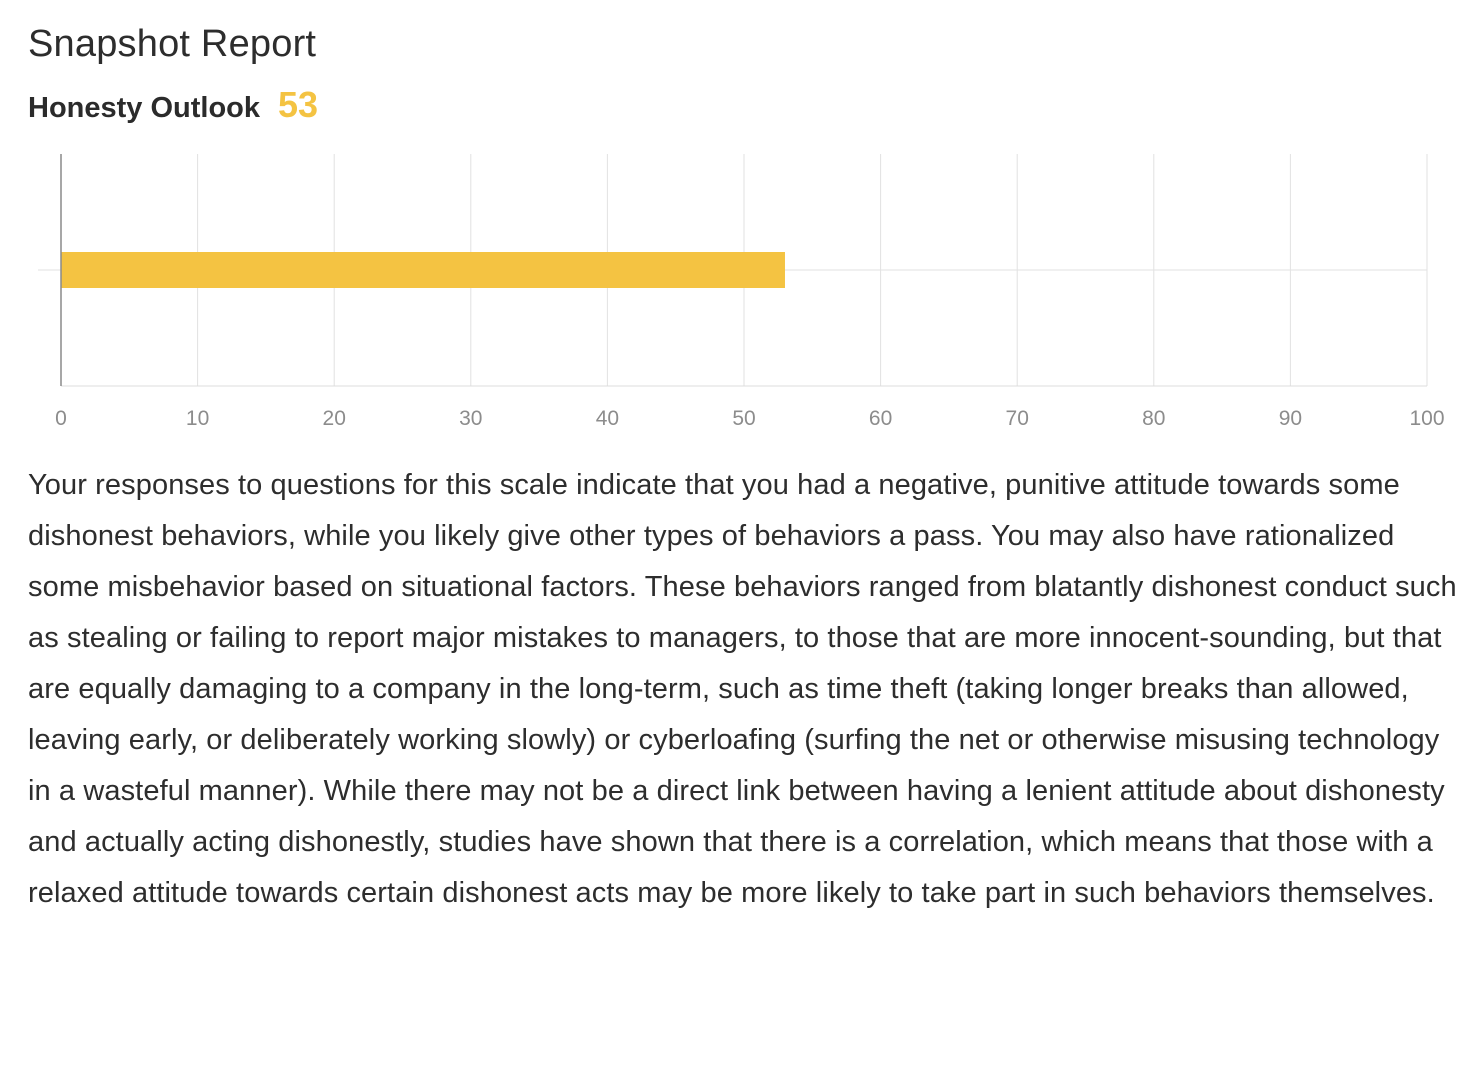 This screenshot has width=1482, height=1066. I want to click on scale-header: Honesty Outlook 53, so click(173, 107).